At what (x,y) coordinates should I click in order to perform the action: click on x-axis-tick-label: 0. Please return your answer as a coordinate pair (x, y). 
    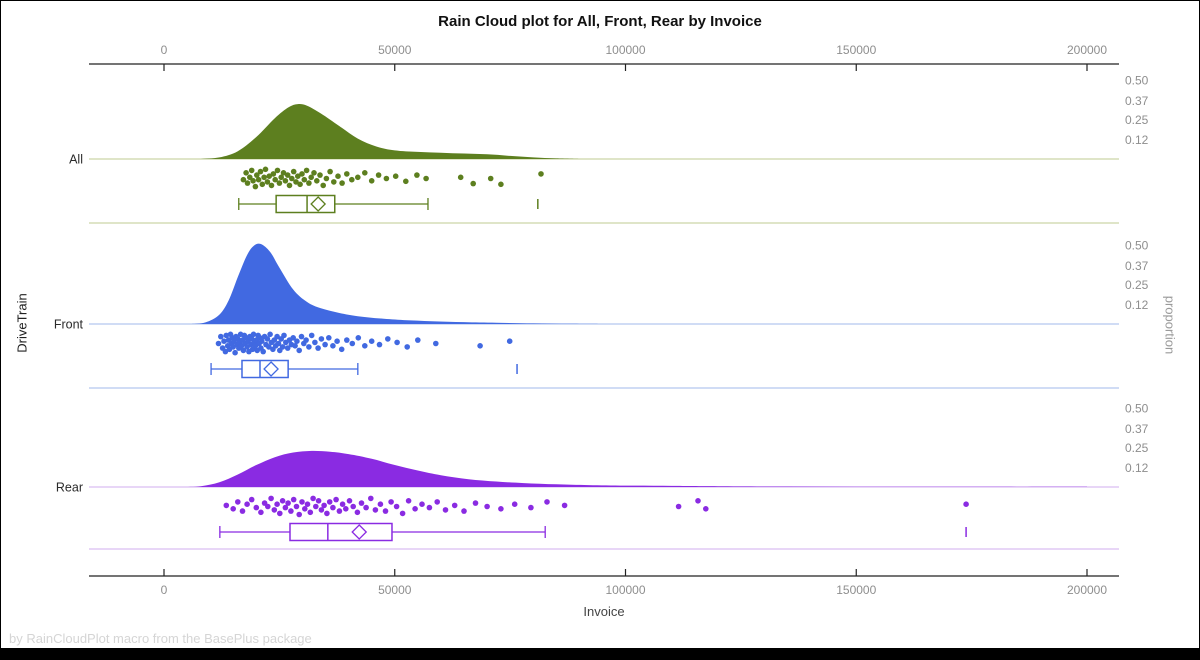
    Looking at the image, I should click on (164, 590).